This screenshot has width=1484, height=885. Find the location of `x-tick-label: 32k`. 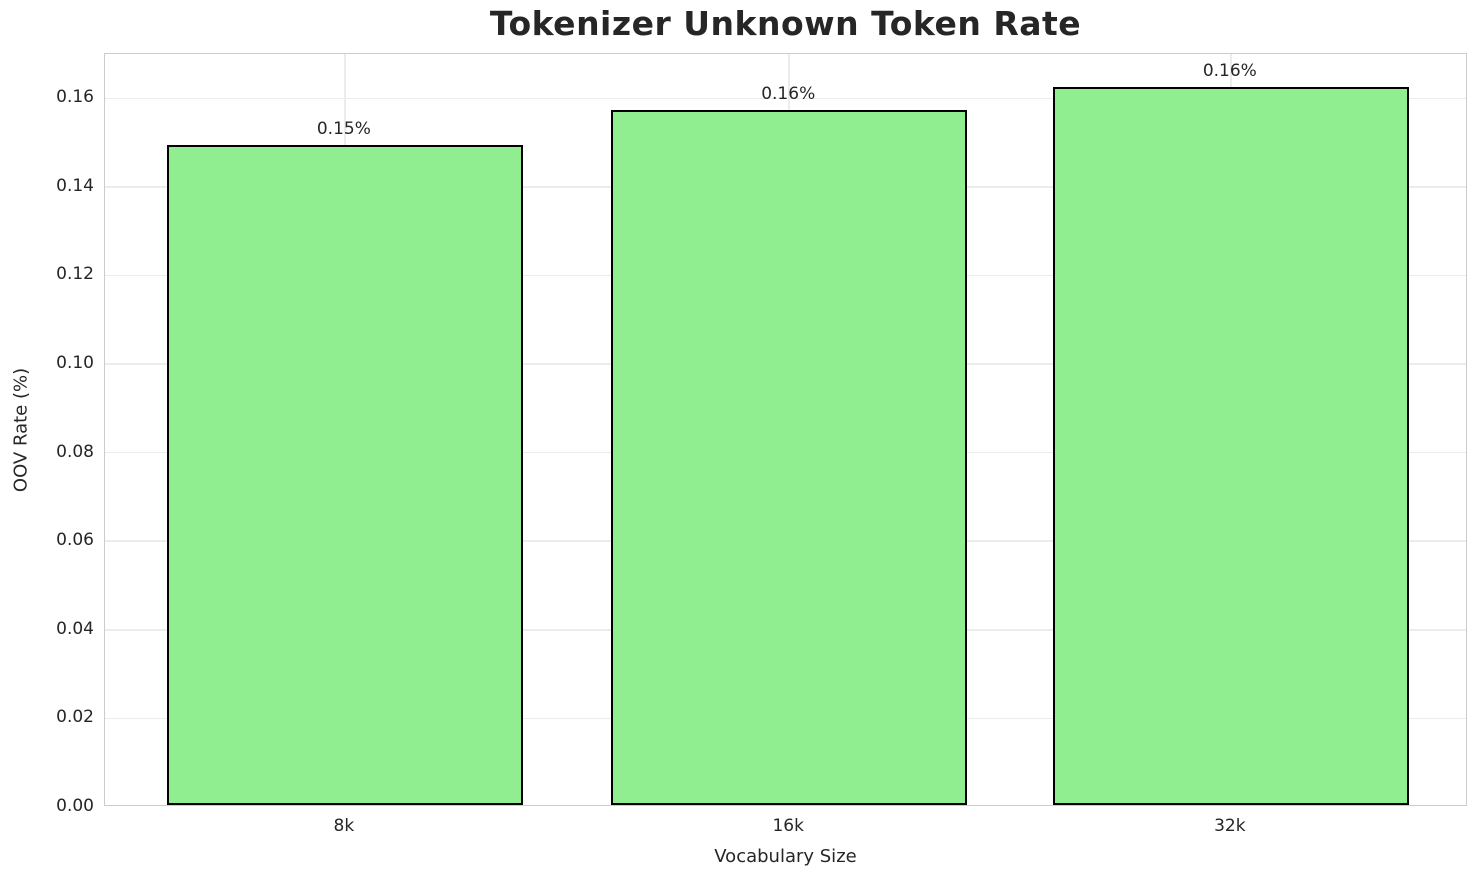

x-tick-label: 32k is located at coordinates (1230, 826).